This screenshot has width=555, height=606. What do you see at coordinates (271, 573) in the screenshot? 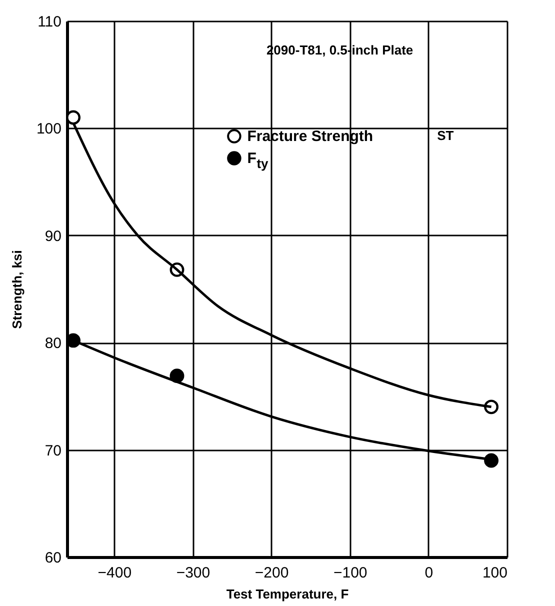
I see `x-tick-label: −200` at bounding box center [271, 573].